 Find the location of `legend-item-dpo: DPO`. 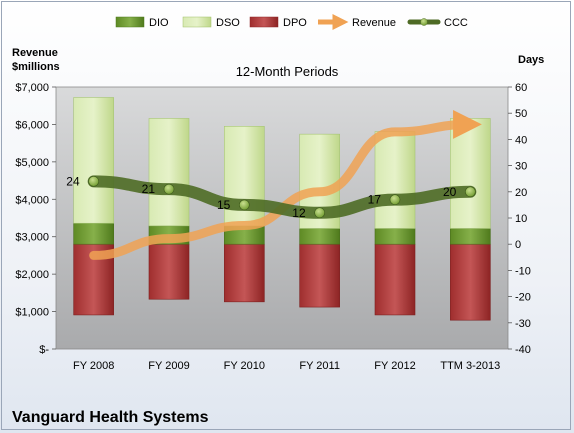

legend-item-dpo: DPO is located at coordinates (278, 22).